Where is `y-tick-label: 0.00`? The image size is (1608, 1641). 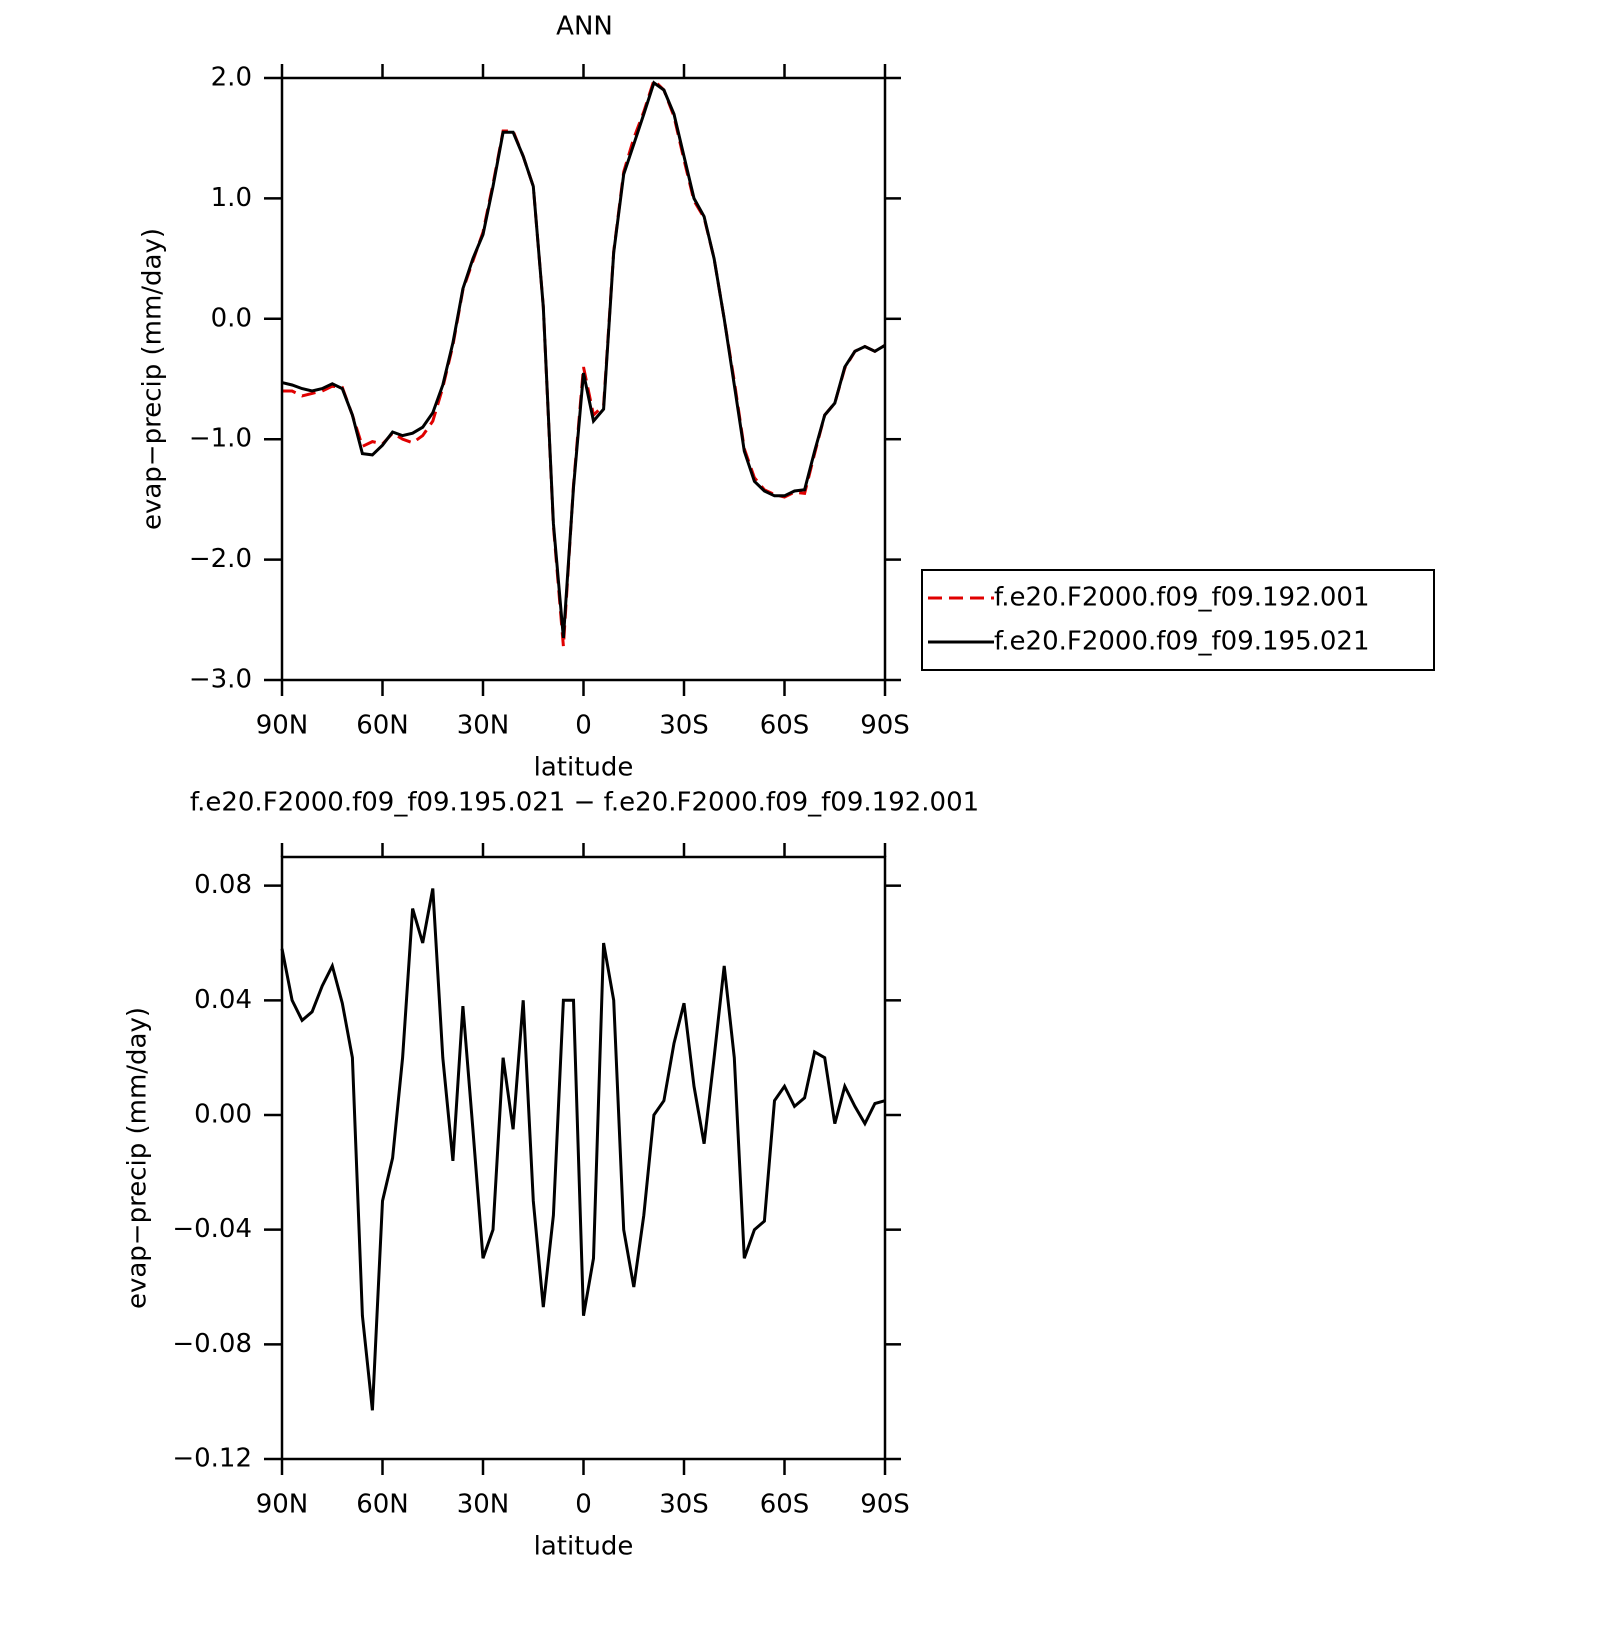 y-tick-label: 0.00 is located at coordinates (223, 1115).